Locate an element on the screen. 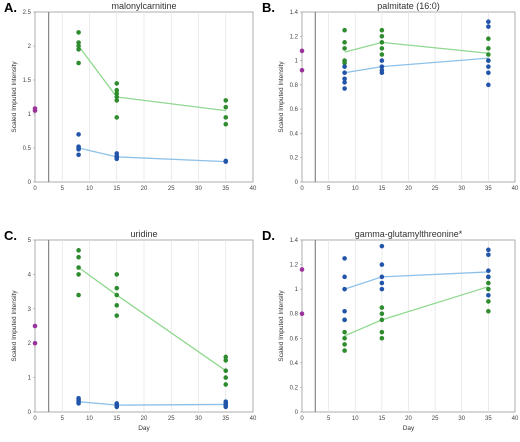 This screenshot has width=520, height=442. x-axis-label: Day is located at coordinates (409, 428).